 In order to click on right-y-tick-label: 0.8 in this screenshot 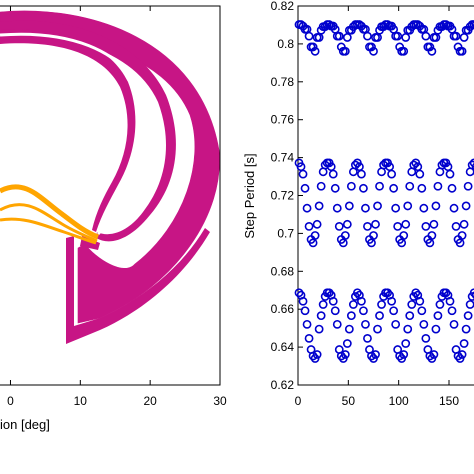, I will do `click(285, 44)`.